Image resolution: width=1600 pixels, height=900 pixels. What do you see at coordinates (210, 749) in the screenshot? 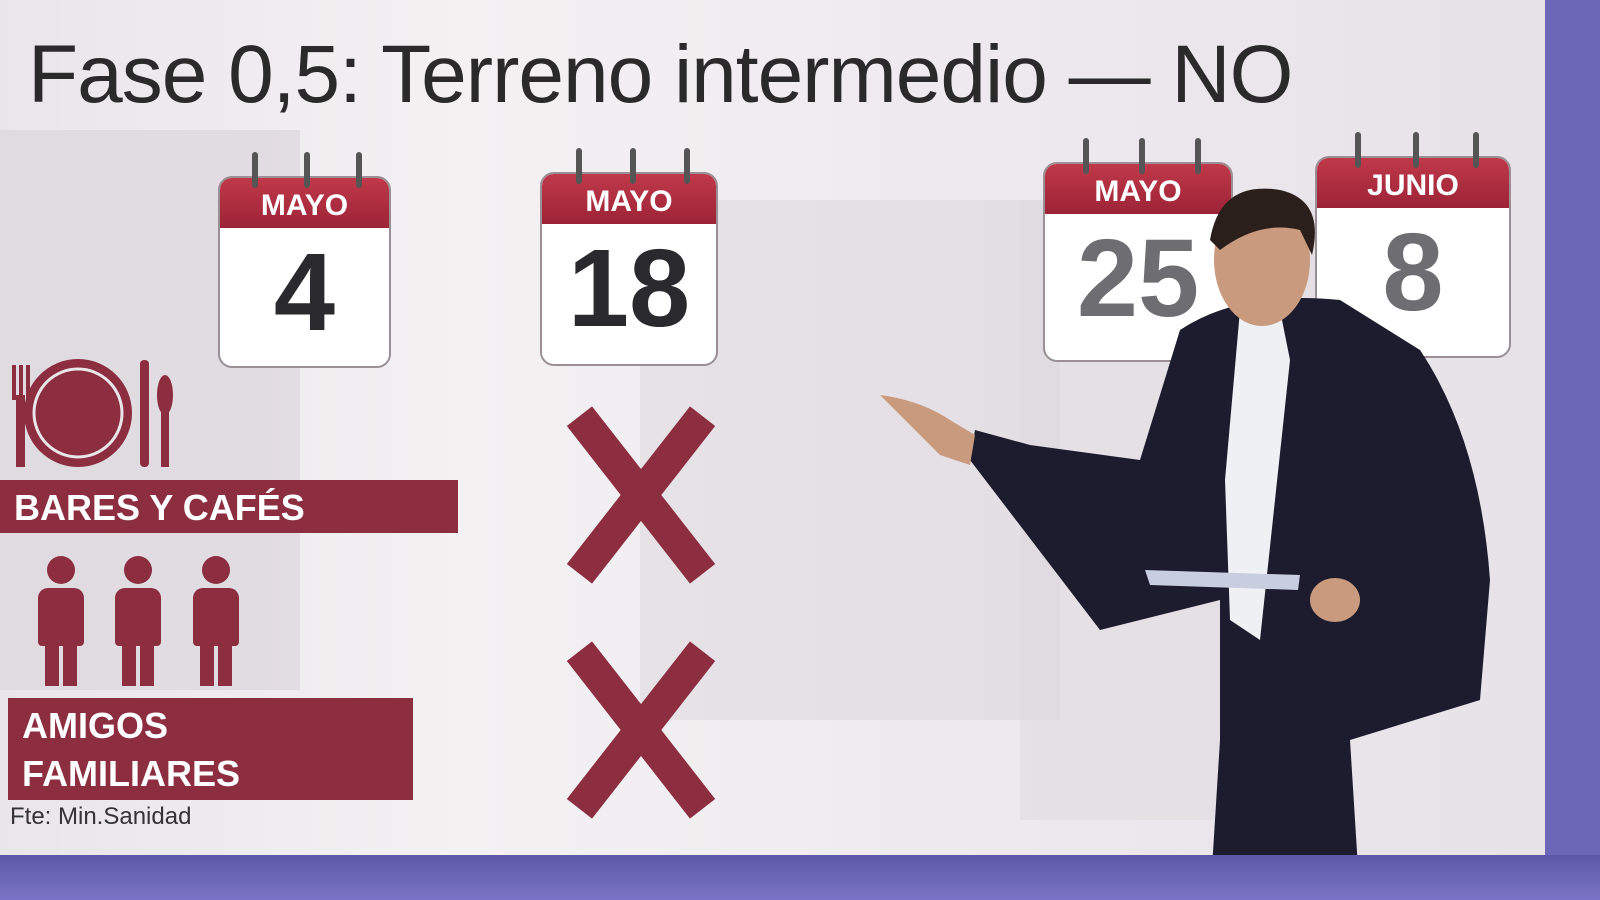
I see `category-amigos-familiares: AMIGOS FAMILIARES` at bounding box center [210, 749].